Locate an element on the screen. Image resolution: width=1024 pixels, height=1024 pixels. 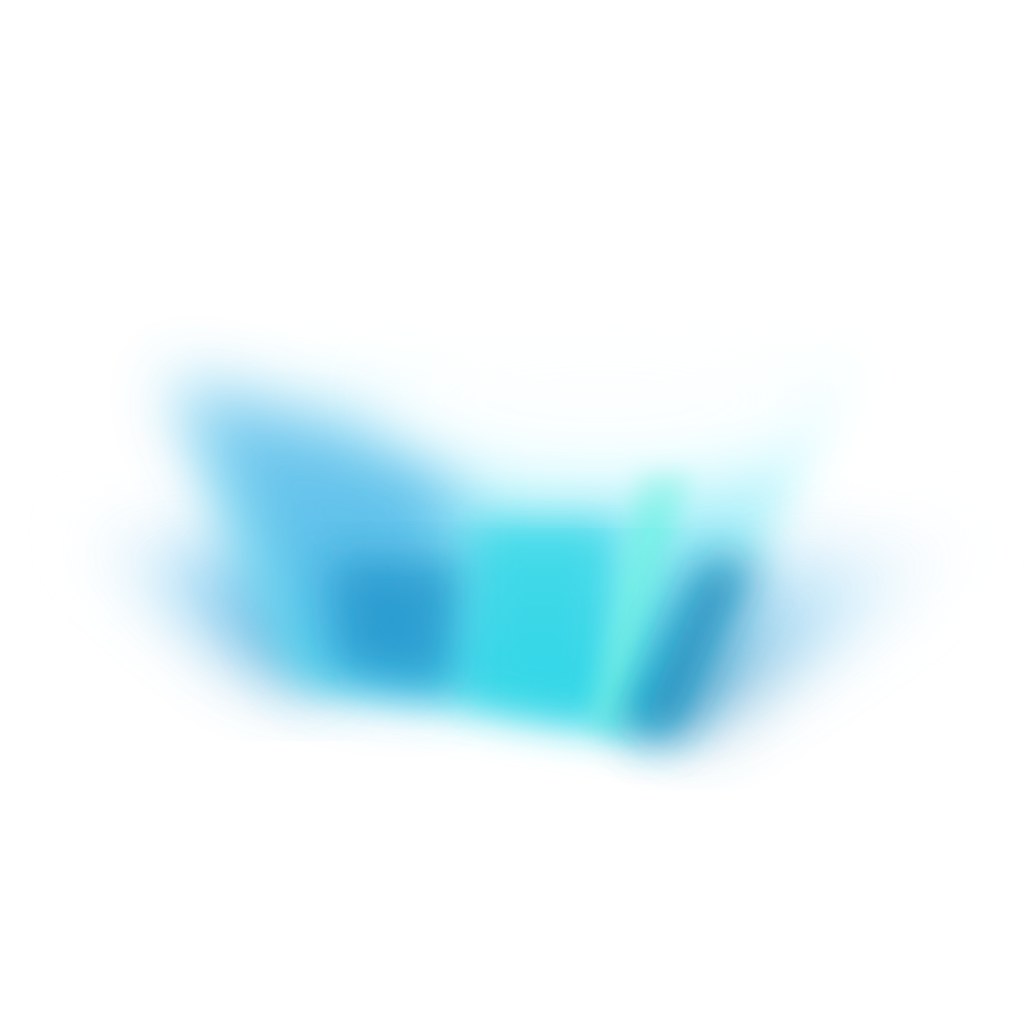
right-edge-shape is located at coordinates (690, 650).